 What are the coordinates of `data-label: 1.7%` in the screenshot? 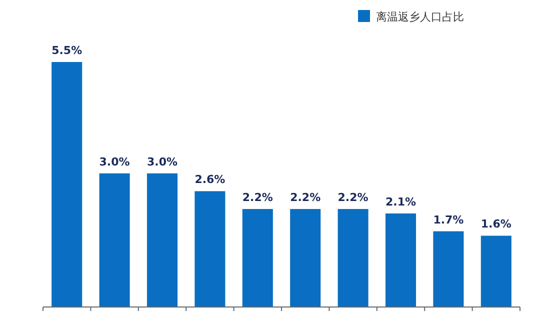 It's located at (448, 219).